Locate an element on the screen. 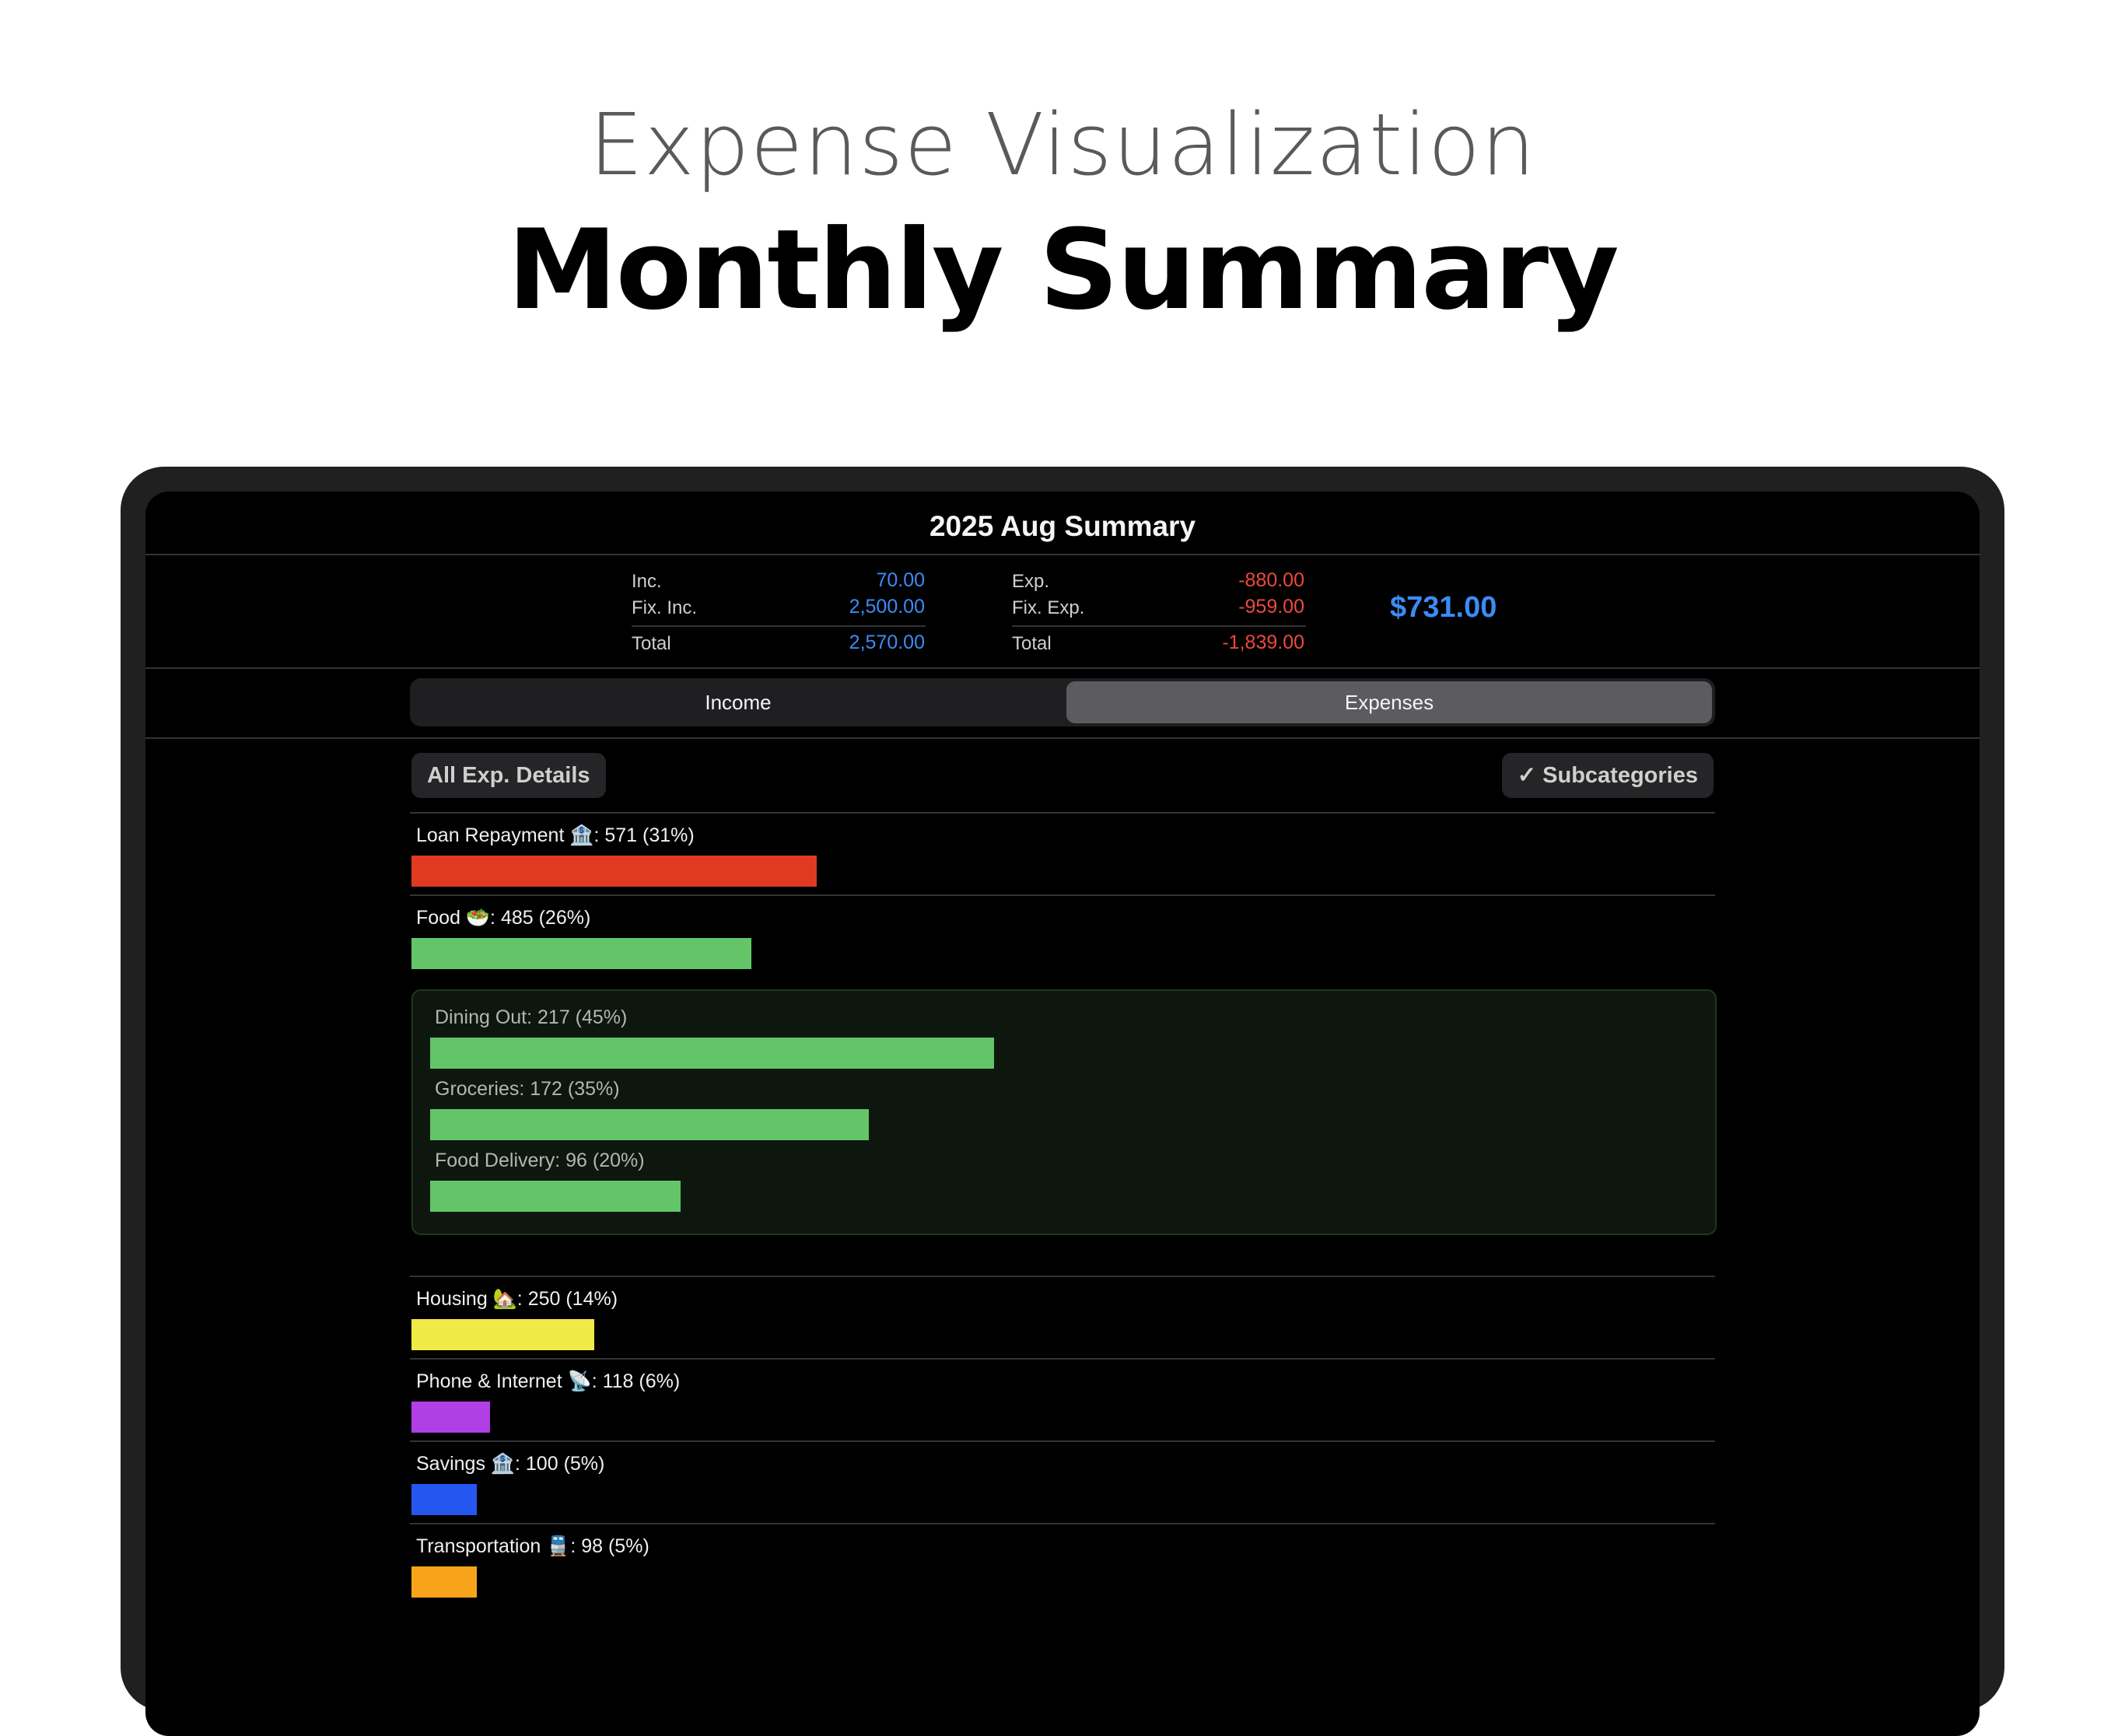 The width and height of the screenshot is (2125, 1736). income-expense-segmented-control: Income Expenses is located at coordinates (1062, 702).